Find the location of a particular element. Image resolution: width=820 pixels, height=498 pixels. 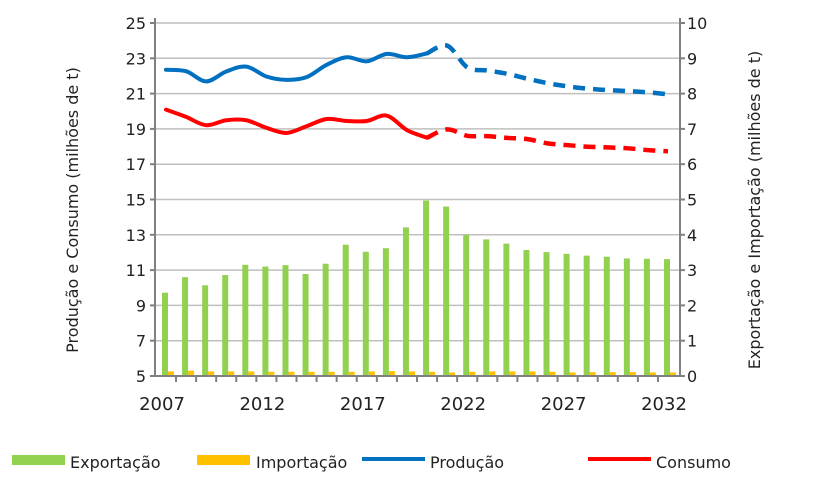

x-tick-label: 2017 is located at coordinates (363, 404).